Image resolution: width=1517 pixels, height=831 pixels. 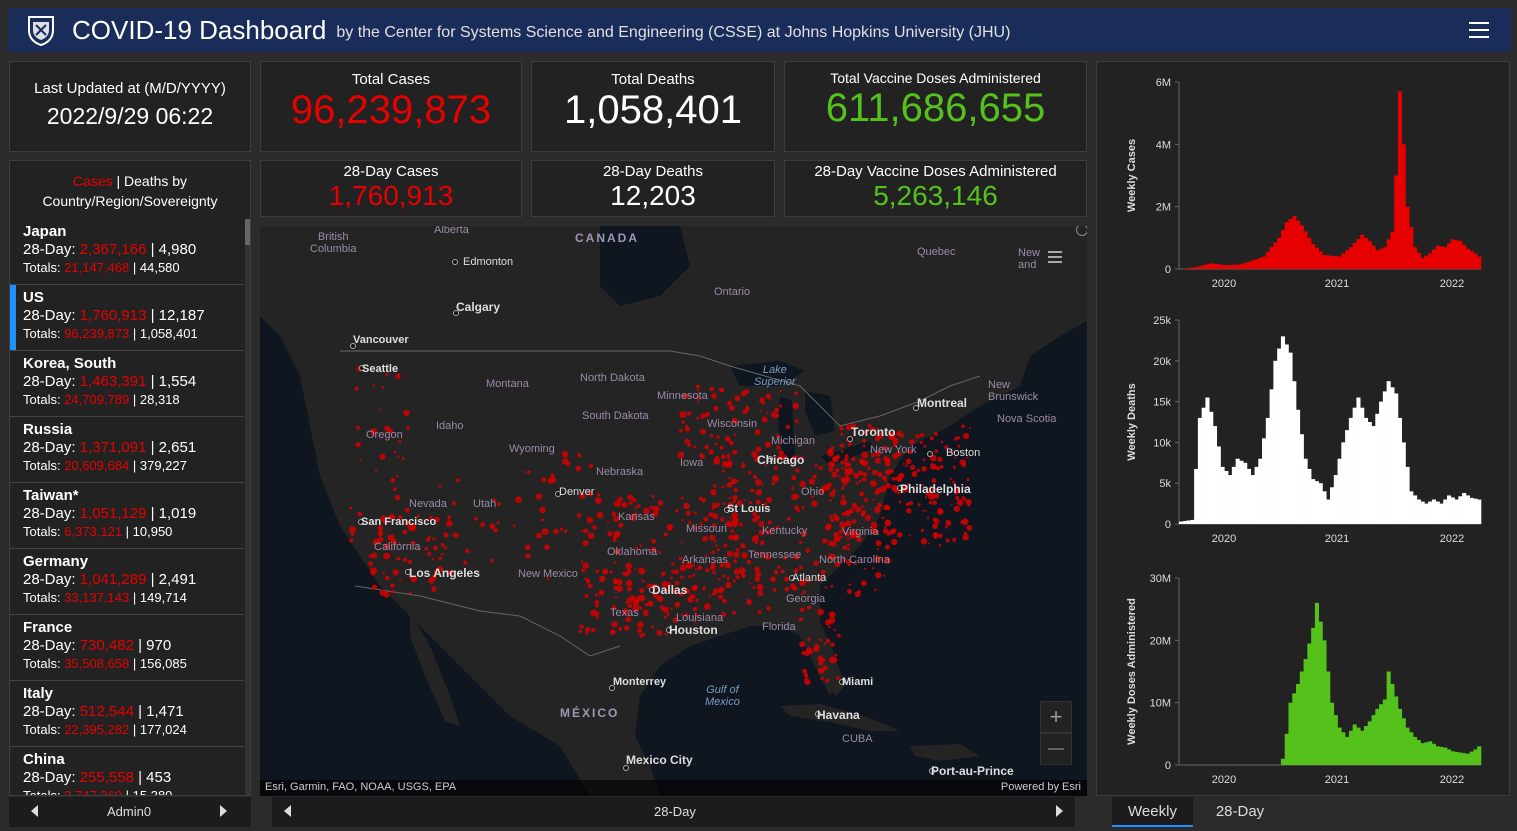 What do you see at coordinates (223, 811) in the screenshot?
I see `list-next-arrow-icon` at bounding box center [223, 811].